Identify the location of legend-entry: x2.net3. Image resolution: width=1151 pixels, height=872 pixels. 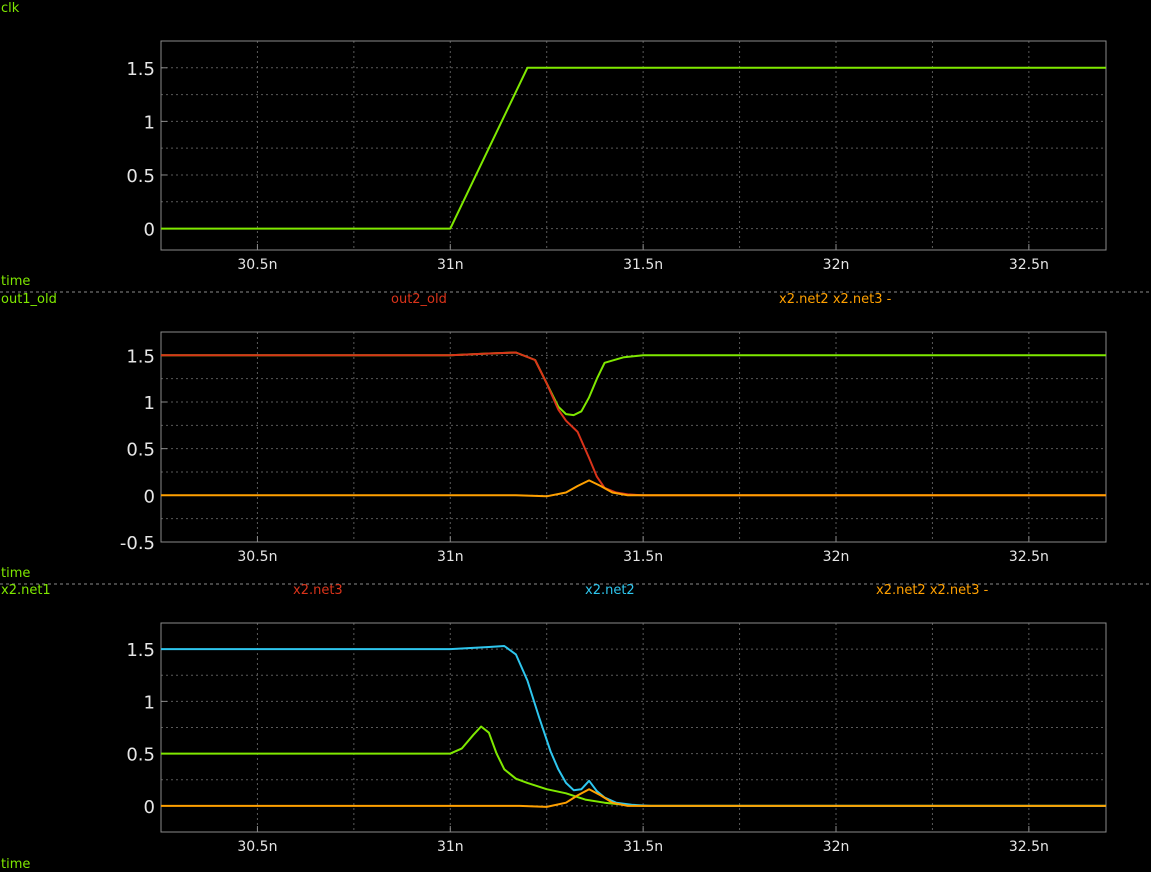
(318, 590).